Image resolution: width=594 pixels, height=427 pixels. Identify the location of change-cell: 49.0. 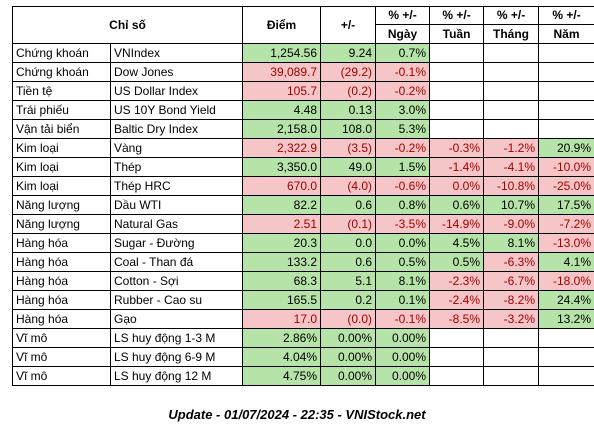
(348, 167).